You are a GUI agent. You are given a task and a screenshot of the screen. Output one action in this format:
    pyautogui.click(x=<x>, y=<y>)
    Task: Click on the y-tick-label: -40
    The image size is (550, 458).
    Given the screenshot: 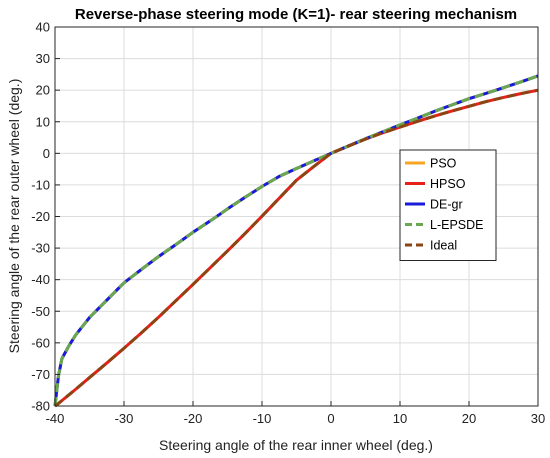 What is the action you would take?
    pyautogui.click(x=40, y=279)
    